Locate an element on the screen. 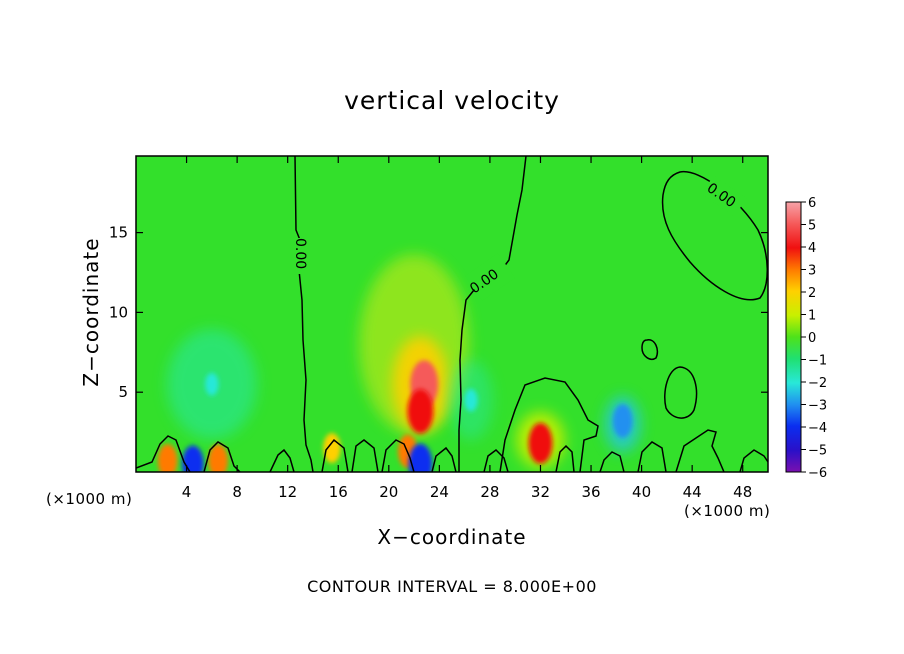 The height and width of the screenshot is (654, 904). y-axis-label: Z−coordinate is located at coordinates (91, 312).